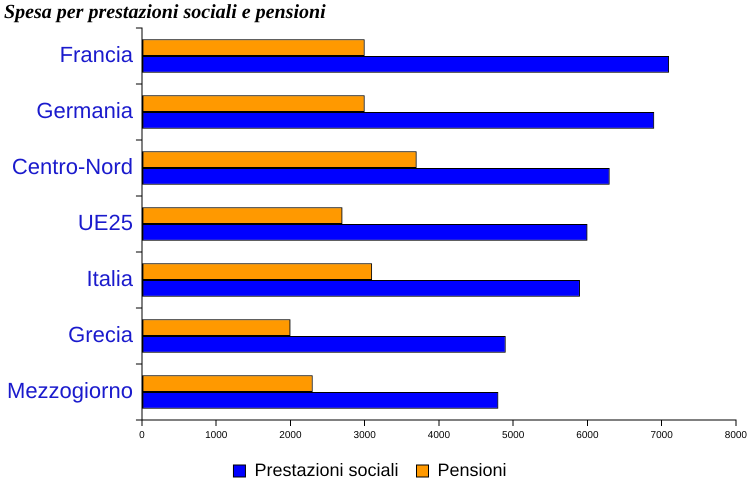 The image size is (750, 494). Describe the element at coordinates (365, 435) in the screenshot. I see `x-tick-label: 3000` at that location.